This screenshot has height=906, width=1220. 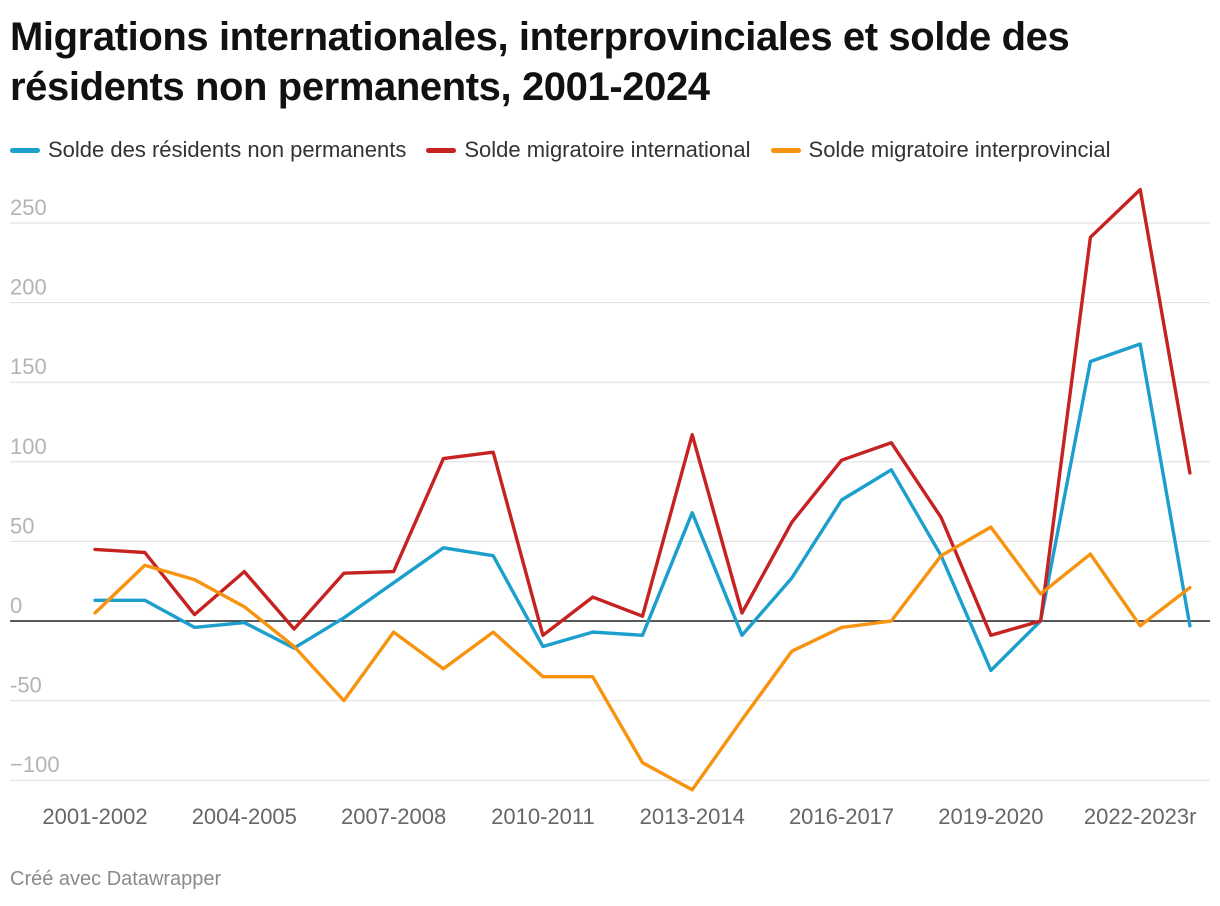 What do you see at coordinates (28, 366) in the screenshot?
I see `y-tick-label: 150` at bounding box center [28, 366].